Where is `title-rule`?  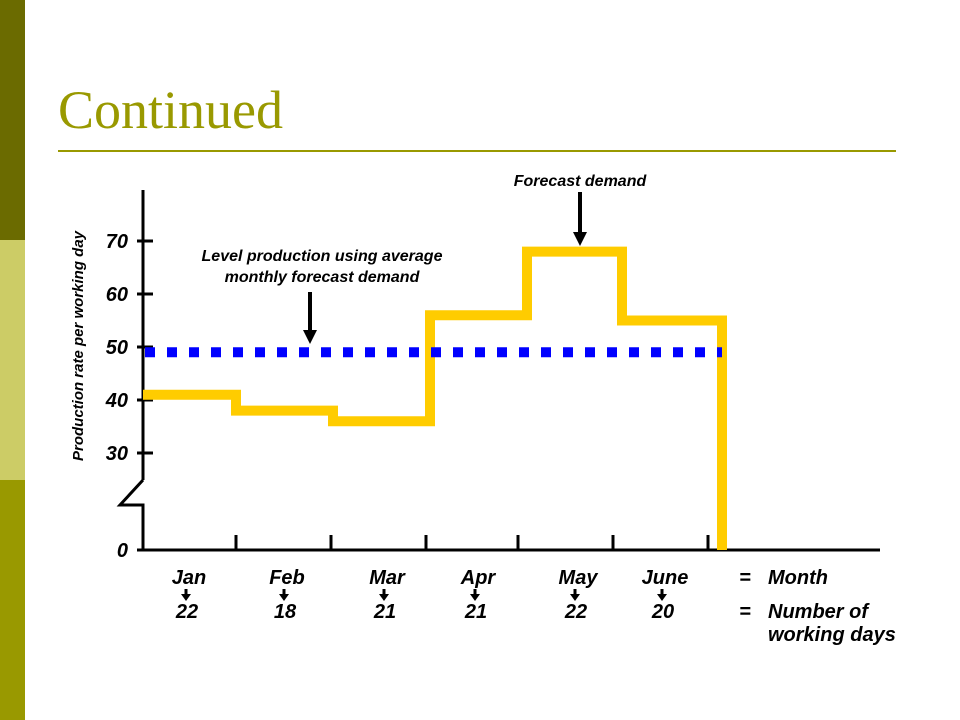
title-rule is located at coordinates (477, 151).